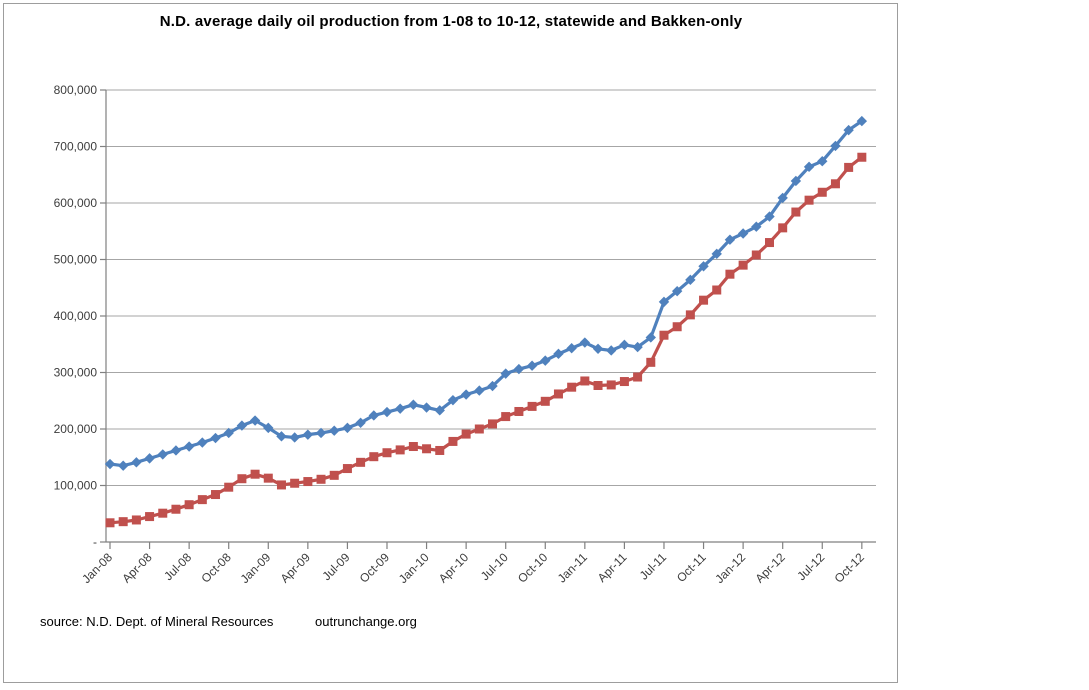 The height and width of the screenshot is (690, 1089). I want to click on x-tick-label: Jul-08, so click(177, 566).